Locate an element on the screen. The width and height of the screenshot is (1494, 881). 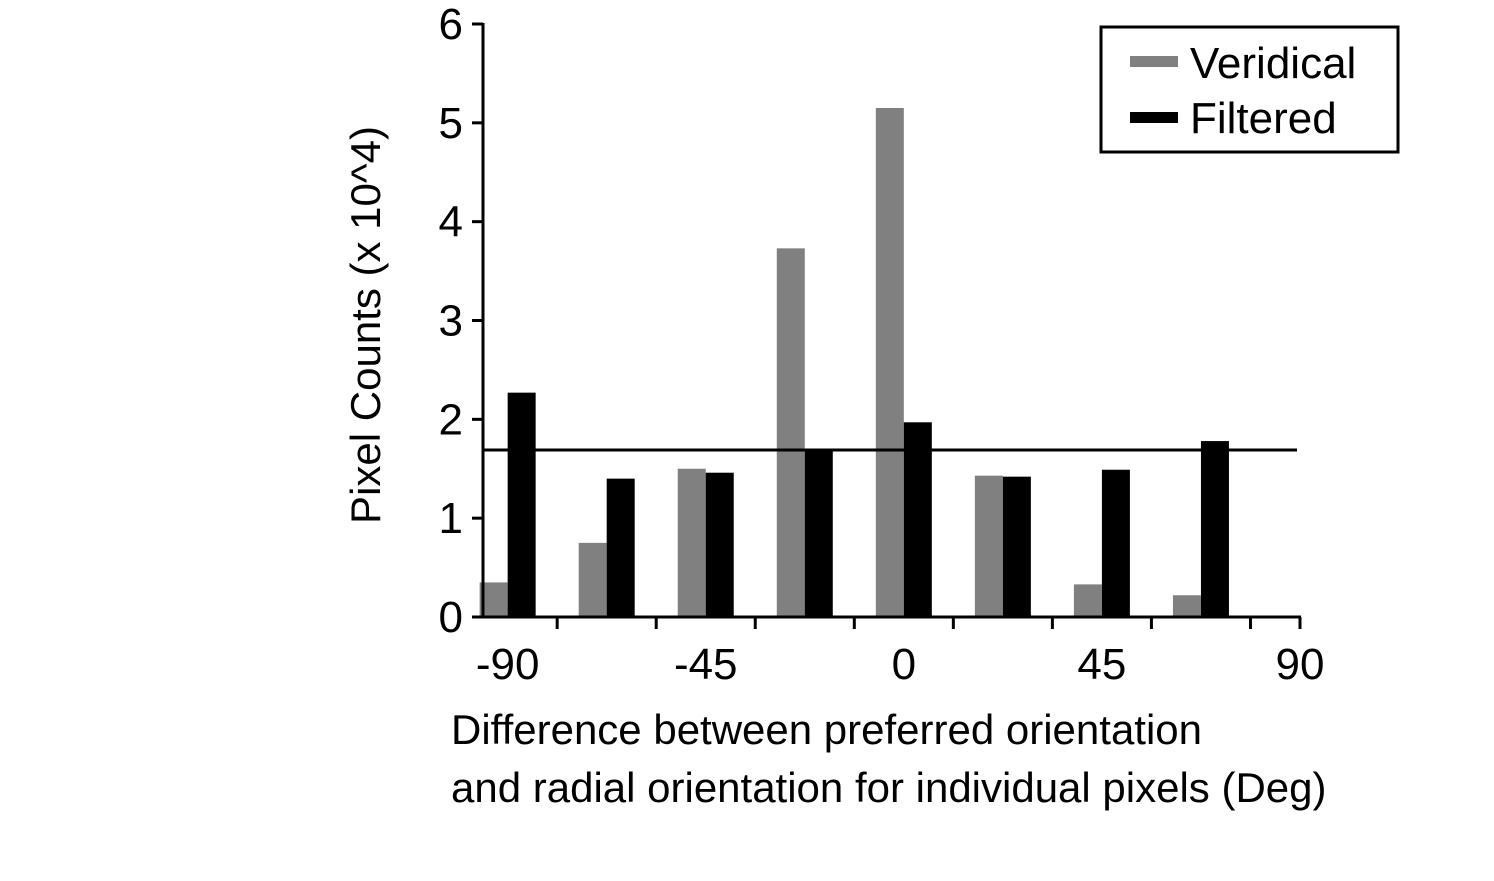
legend: Veridical Filtered is located at coordinates (1249, 89).